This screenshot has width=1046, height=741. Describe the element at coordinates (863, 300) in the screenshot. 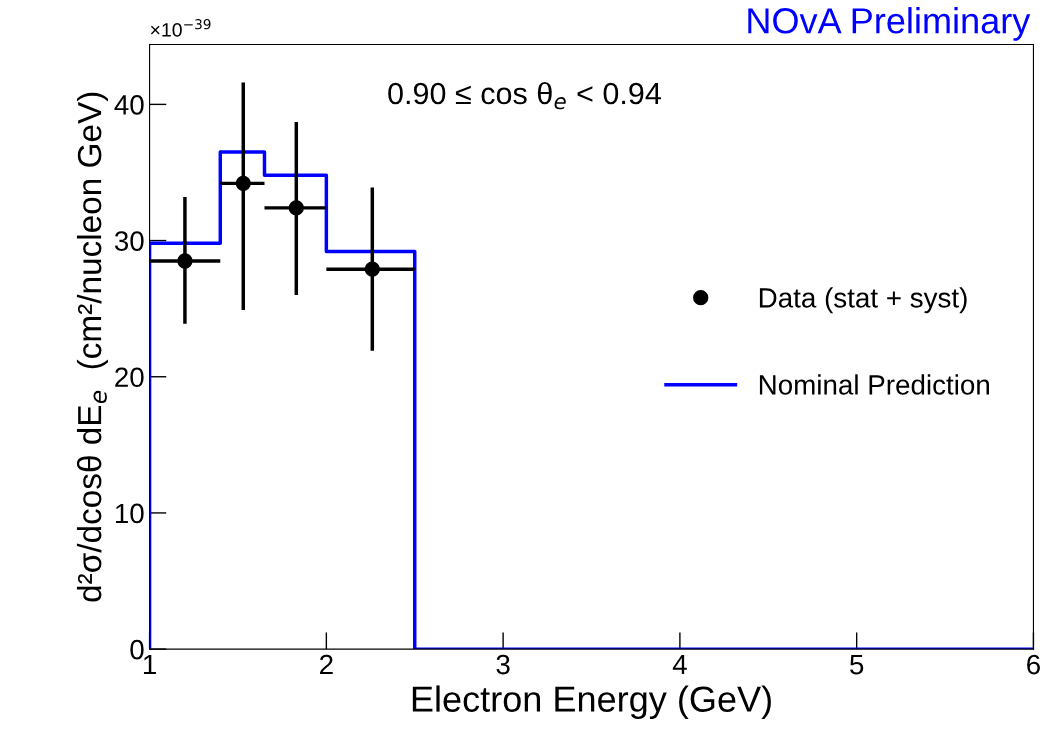

I see `legend-label: Data (stat + syst)` at that location.